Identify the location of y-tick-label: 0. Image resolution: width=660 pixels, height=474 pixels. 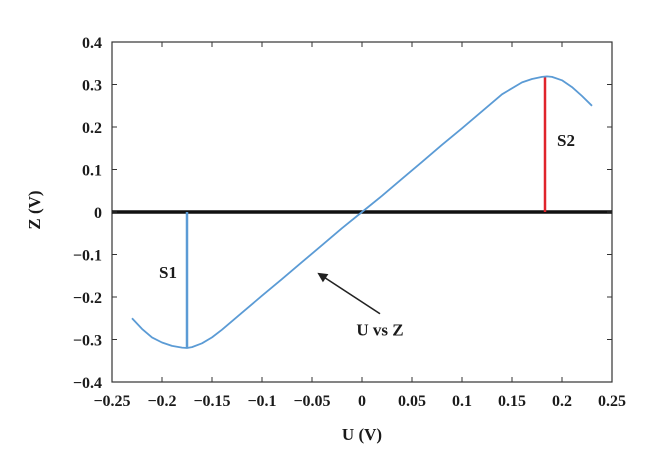
(98, 213).